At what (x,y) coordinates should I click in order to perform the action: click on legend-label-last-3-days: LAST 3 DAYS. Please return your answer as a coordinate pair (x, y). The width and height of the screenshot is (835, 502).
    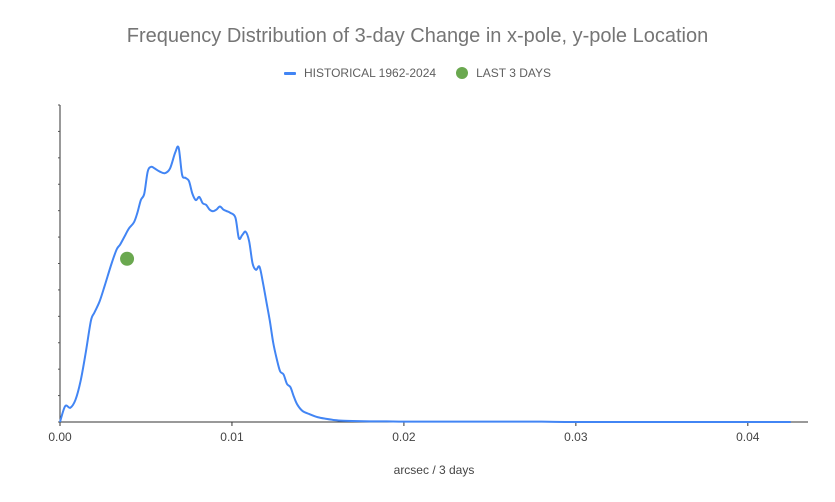
    Looking at the image, I should click on (513, 73).